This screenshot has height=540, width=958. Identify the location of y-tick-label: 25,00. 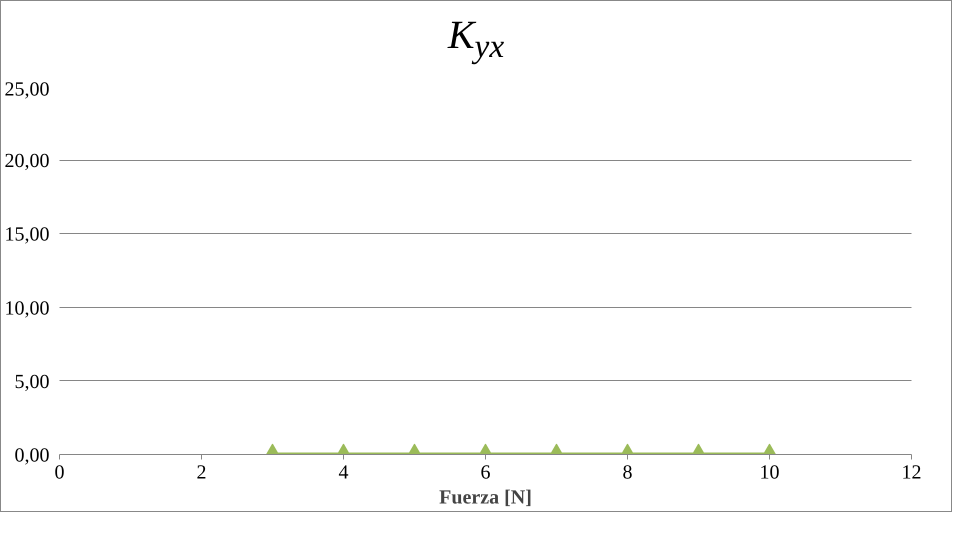
(27, 89).